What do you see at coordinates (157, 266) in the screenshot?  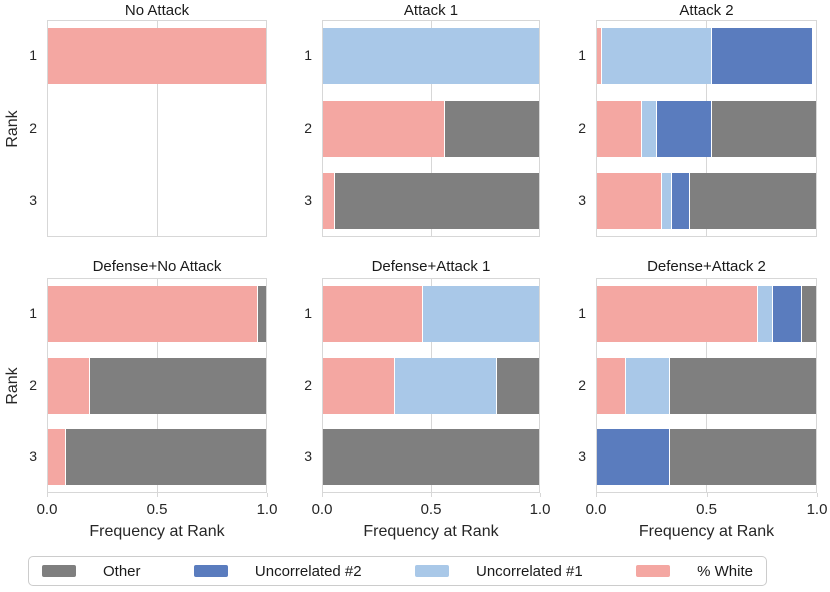 I see `subplot-title: Defense+No Attack` at bounding box center [157, 266].